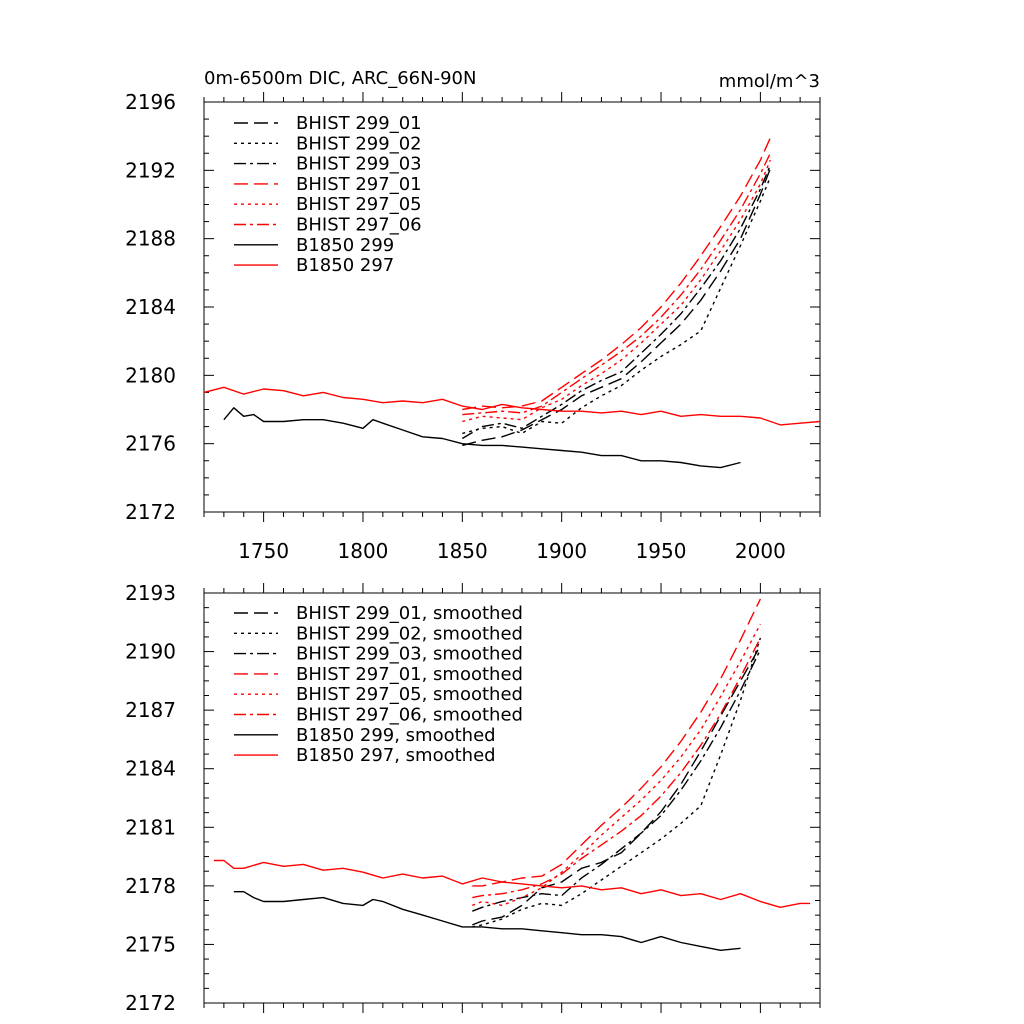 This screenshot has width=1024, height=1024. I want to click on legend-label: B1850 297, smoothed, so click(396, 755).